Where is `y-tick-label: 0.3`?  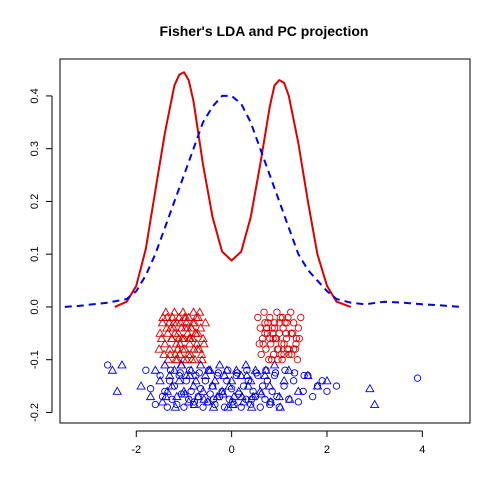 y-tick-label: 0.3 is located at coordinates (35, 148).